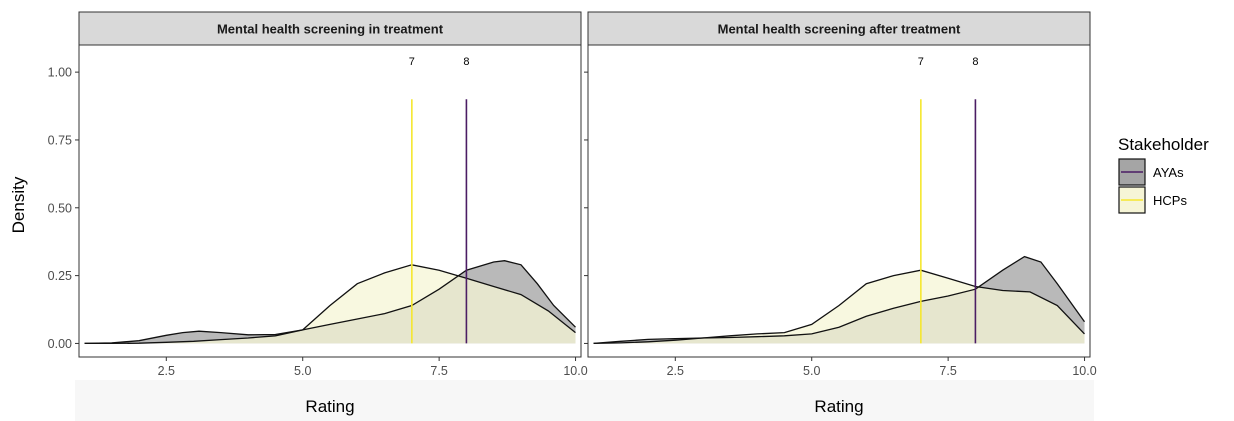 The width and height of the screenshot is (1234, 421). I want to click on legend-key-ayas, so click(1132, 172).